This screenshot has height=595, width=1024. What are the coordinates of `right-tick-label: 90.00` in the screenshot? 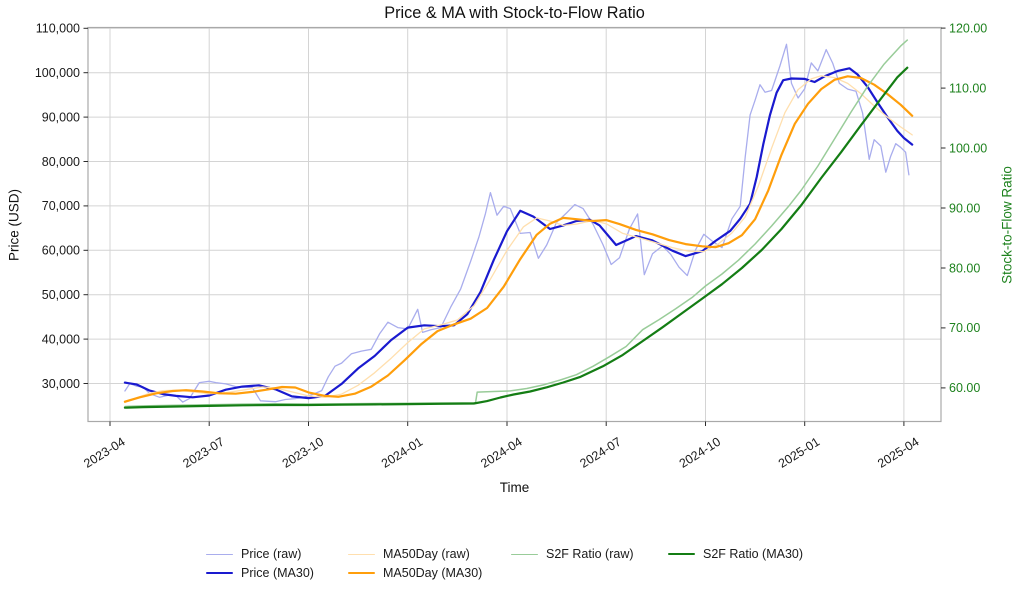 It's located at (964, 208).